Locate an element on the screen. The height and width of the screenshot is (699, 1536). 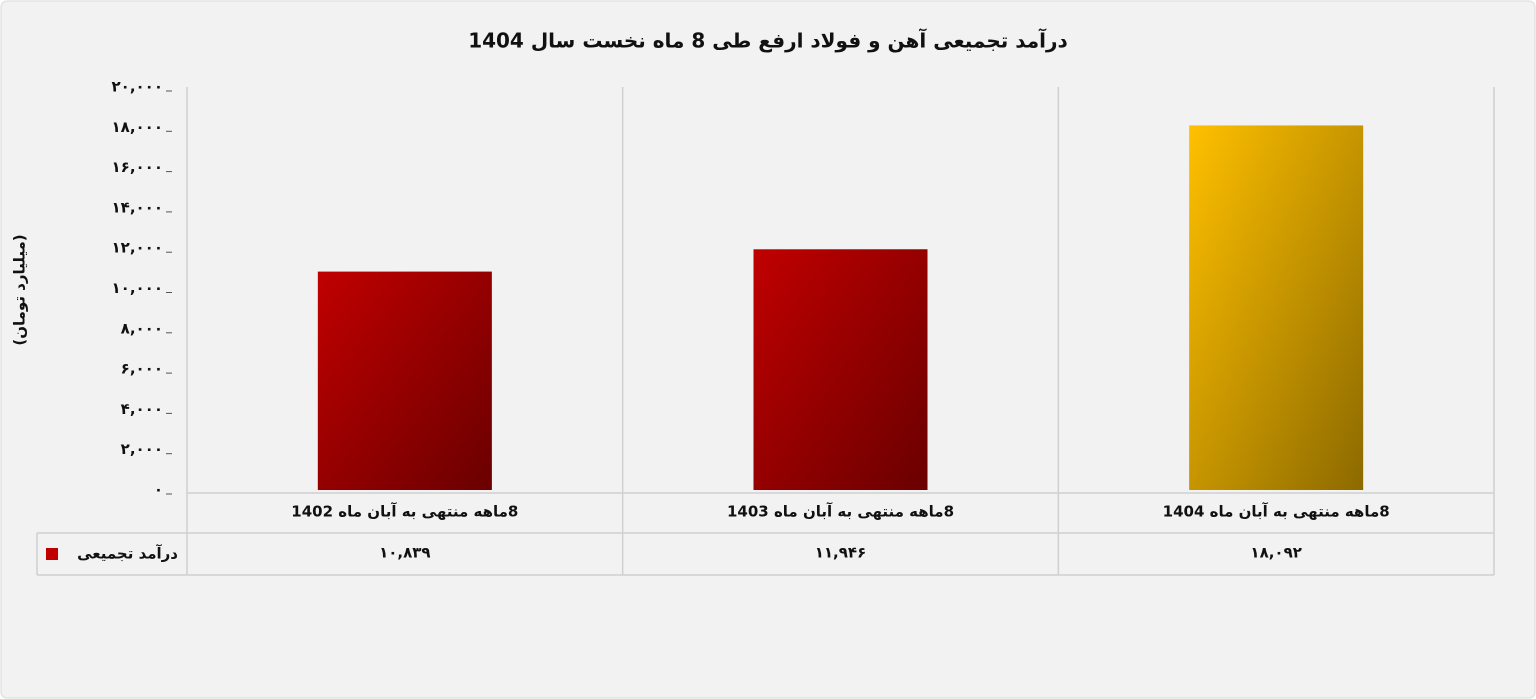
x-tick-label: 8ماهه منتهی به آبان ماه 1403 is located at coordinates (840, 512).